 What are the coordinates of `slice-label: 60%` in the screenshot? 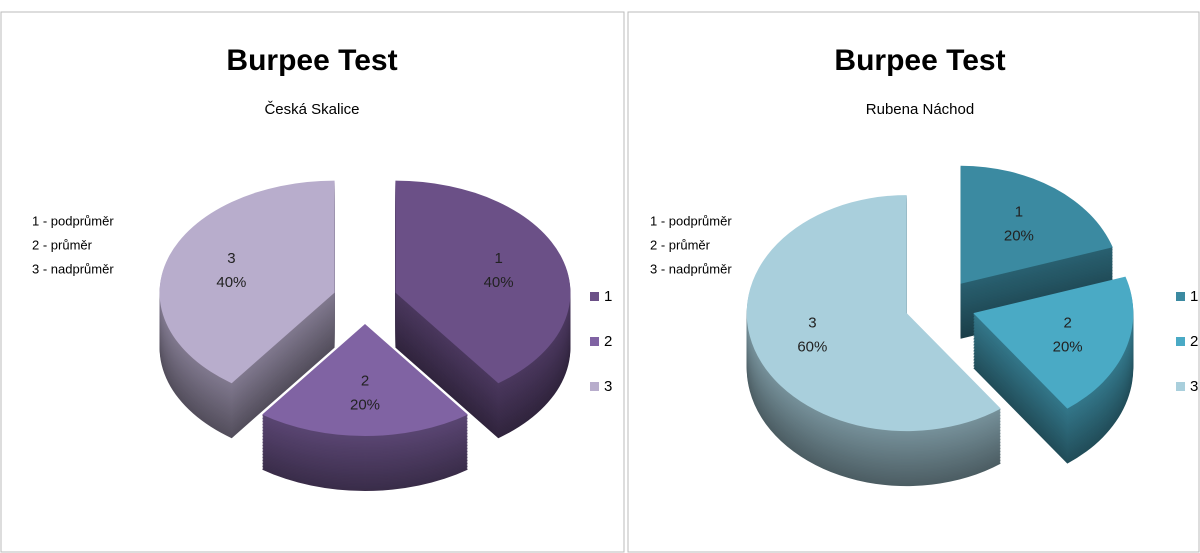 It's located at (812, 347).